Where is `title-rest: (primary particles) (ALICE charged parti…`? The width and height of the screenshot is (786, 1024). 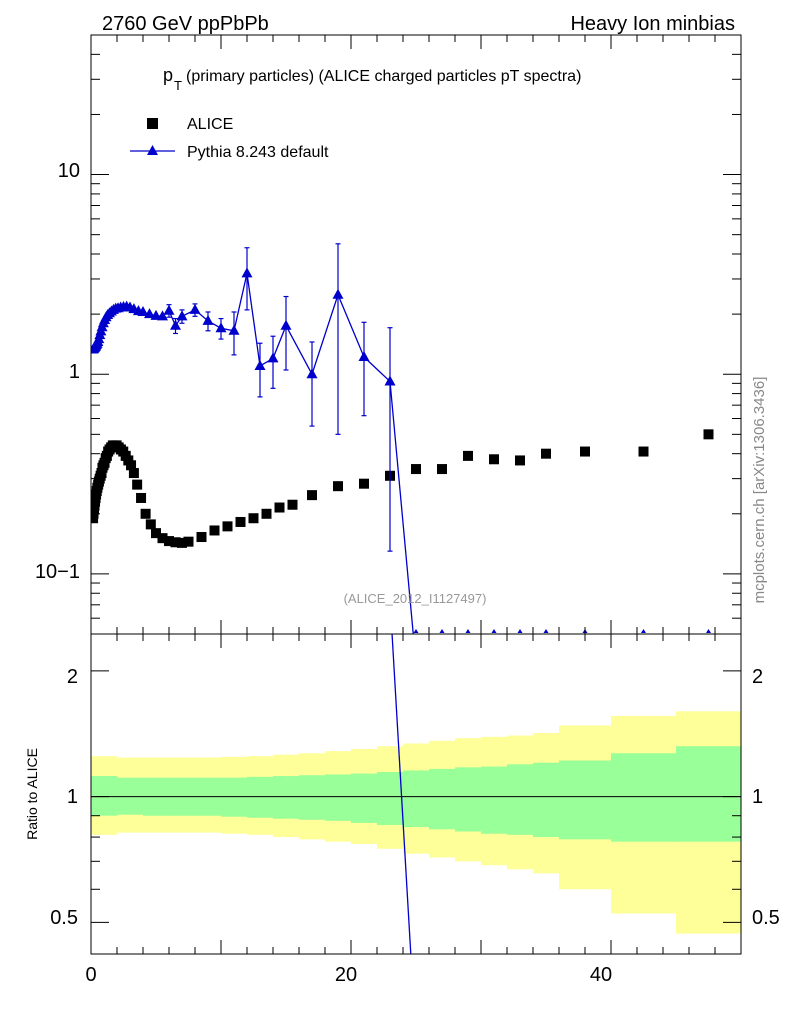
title-rest: (primary particles) (ALICE charged parti… is located at coordinates (383, 76).